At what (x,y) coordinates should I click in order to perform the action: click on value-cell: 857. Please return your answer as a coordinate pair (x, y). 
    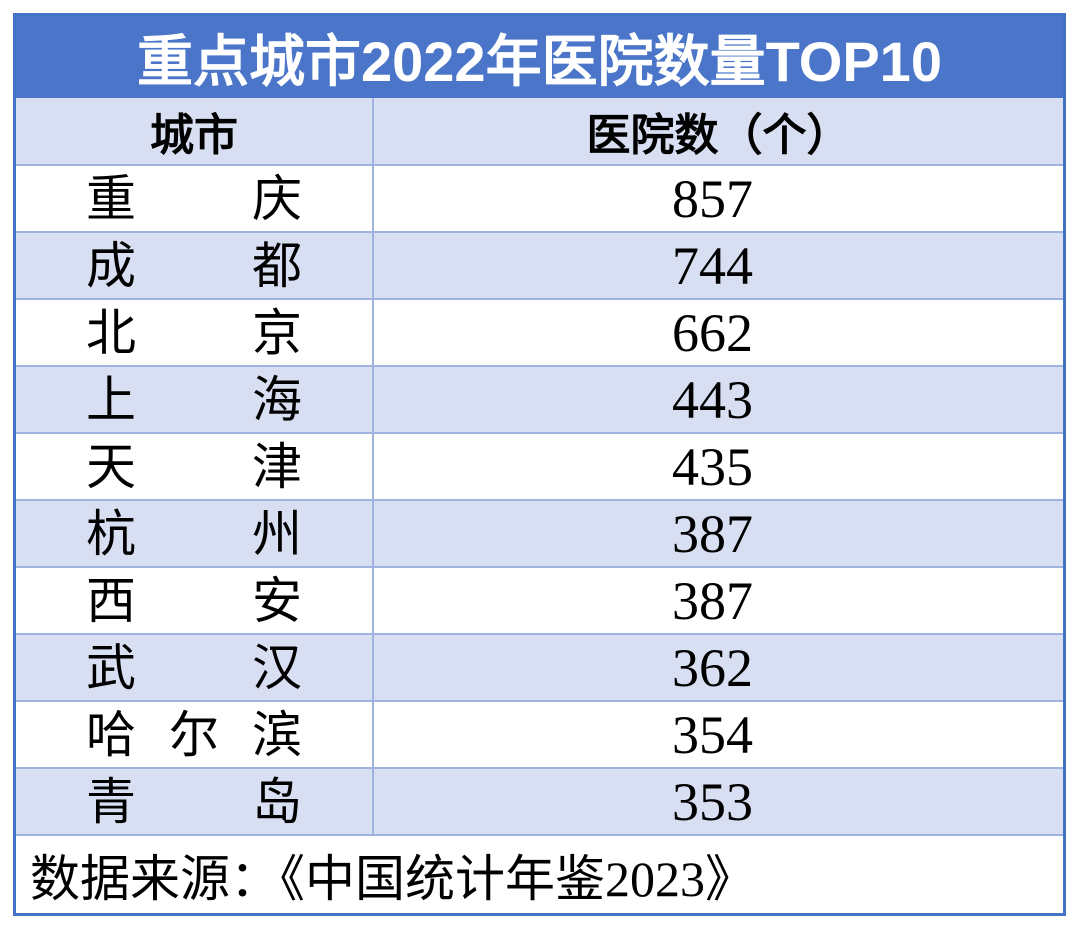
    Looking at the image, I should click on (718, 198).